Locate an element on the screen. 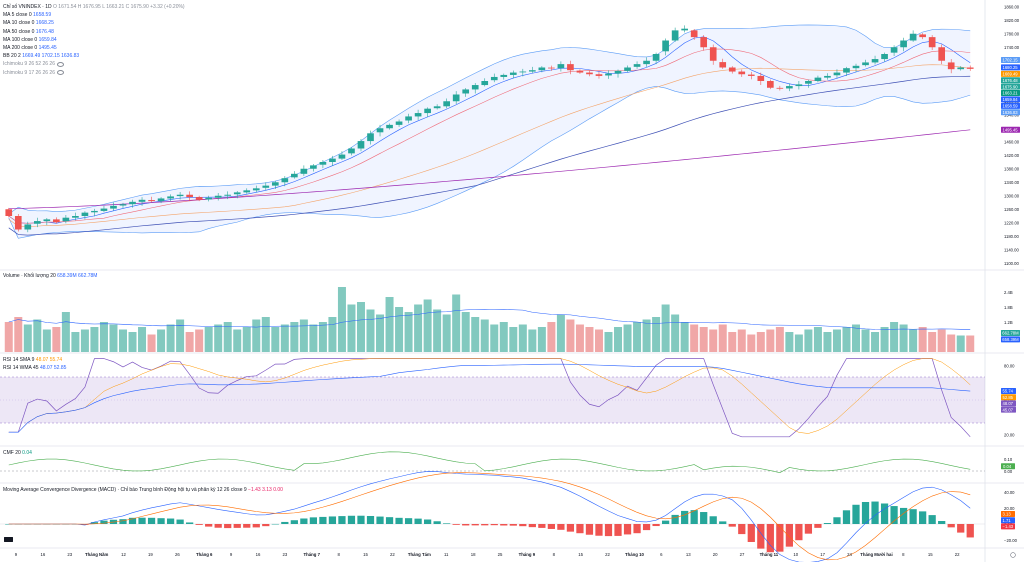  rsi-pane-title-2: RSI 14 WMA 45 48.07 52.85 is located at coordinates (35, 368).